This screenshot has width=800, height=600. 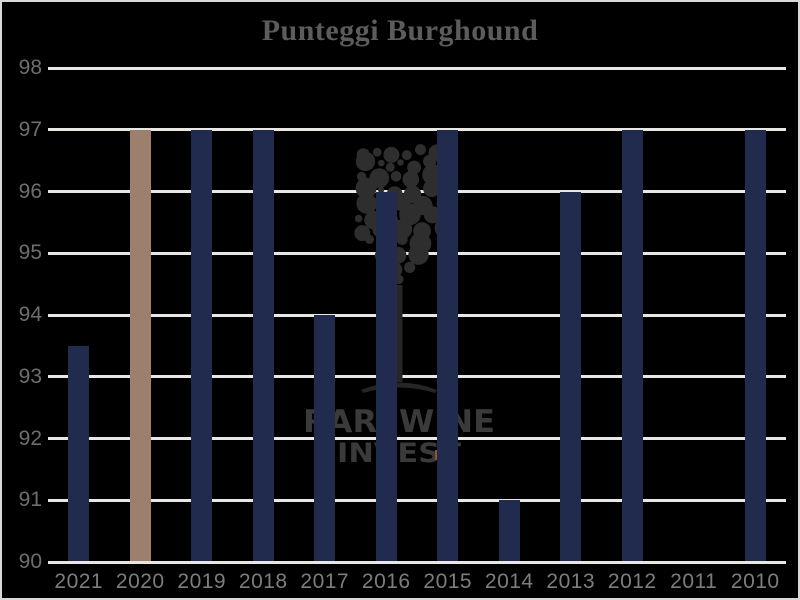 What do you see at coordinates (448, 345) in the screenshot?
I see `bar-2015` at bounding box center [448, 345].